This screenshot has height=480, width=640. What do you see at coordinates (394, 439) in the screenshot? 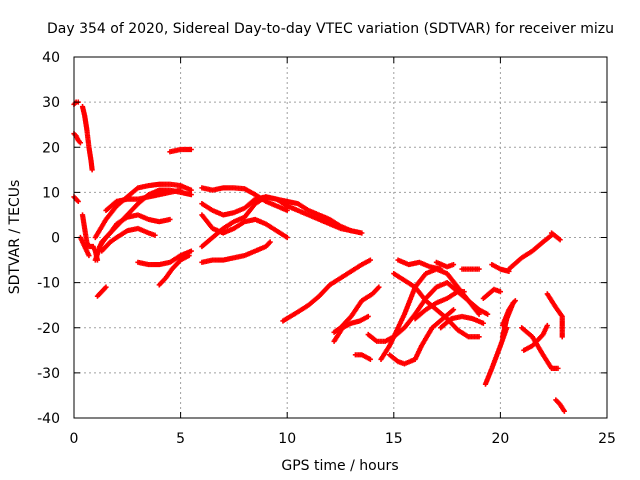
I see `x-tick-label: 15` at bounding box center [394, 439].